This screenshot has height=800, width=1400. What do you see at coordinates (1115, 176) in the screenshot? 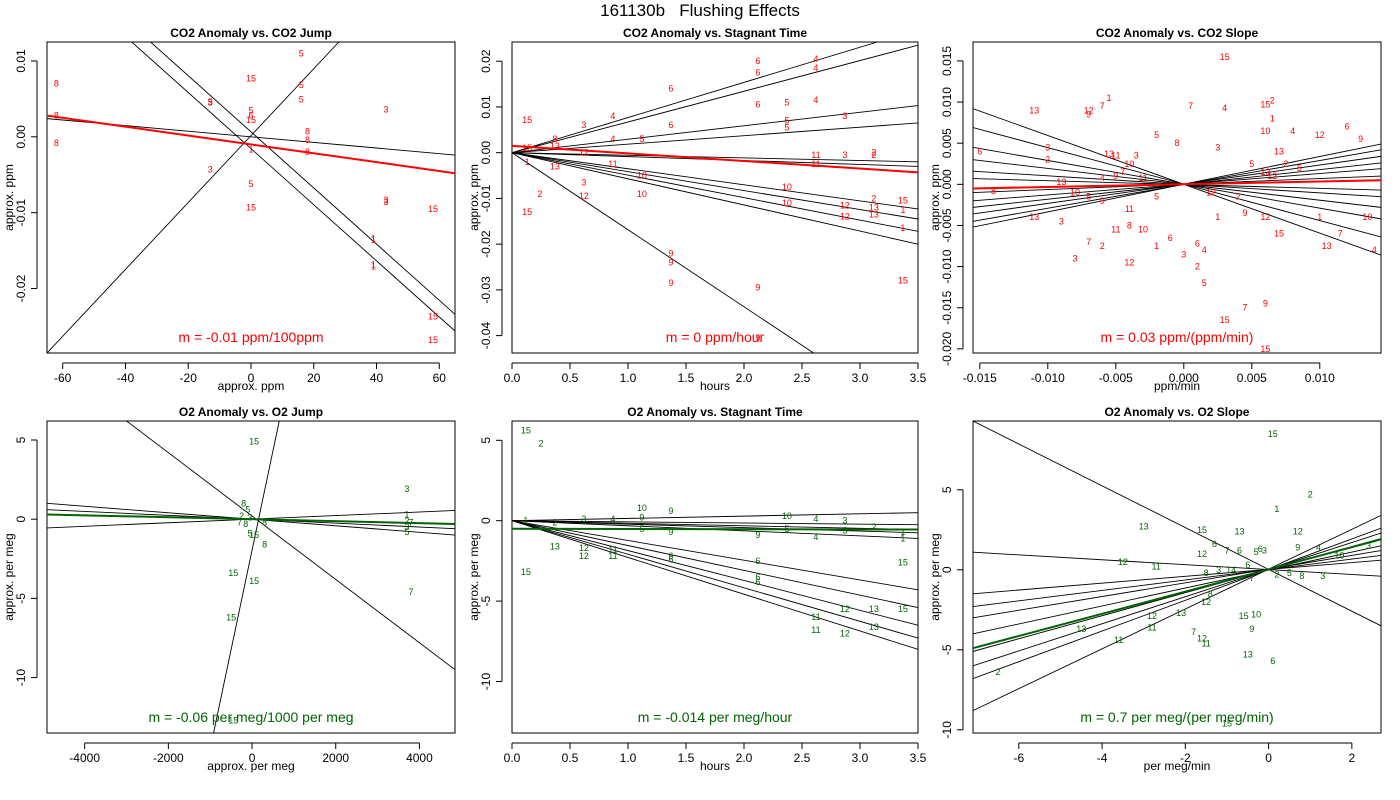
I see `data-point-label: 9` at bounding box center [1115, 176].